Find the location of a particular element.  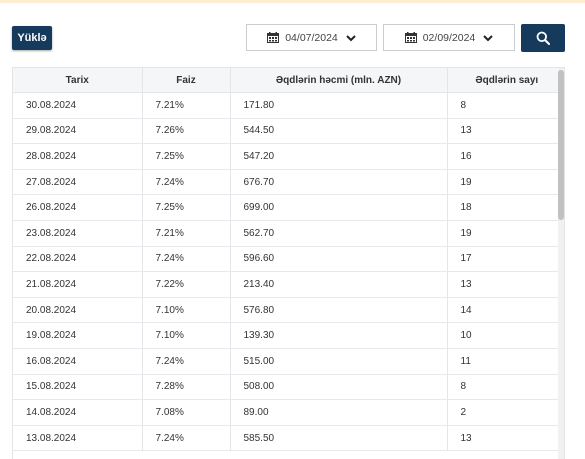

cell-rate: 7.08% is located at coordinates (186, 412).